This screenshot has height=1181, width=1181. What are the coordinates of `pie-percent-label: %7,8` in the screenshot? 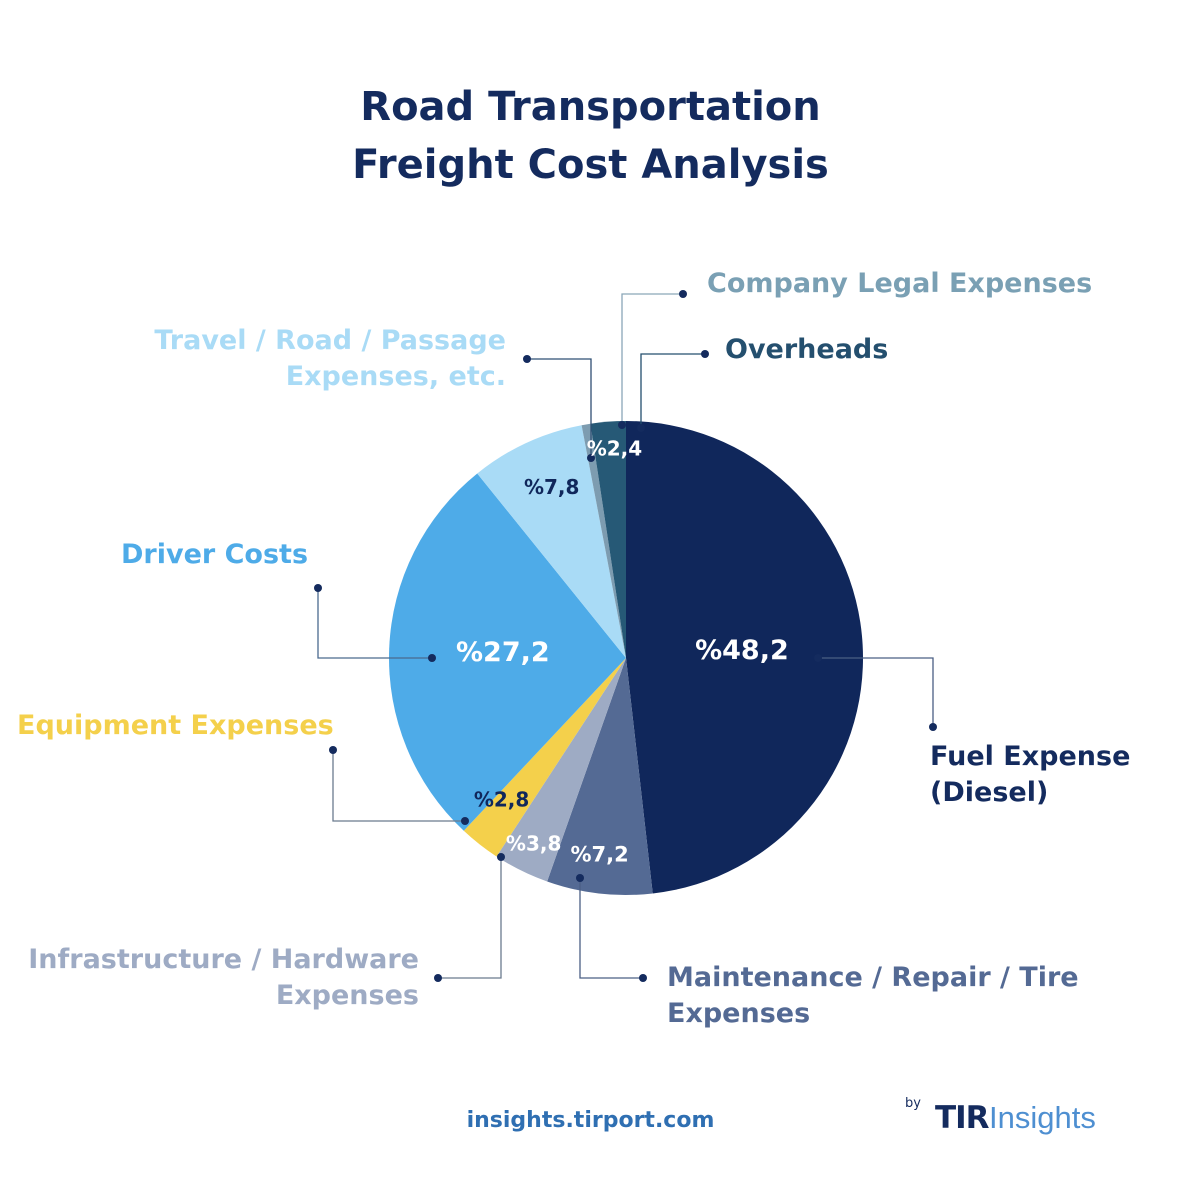 It's located at (551, 487).